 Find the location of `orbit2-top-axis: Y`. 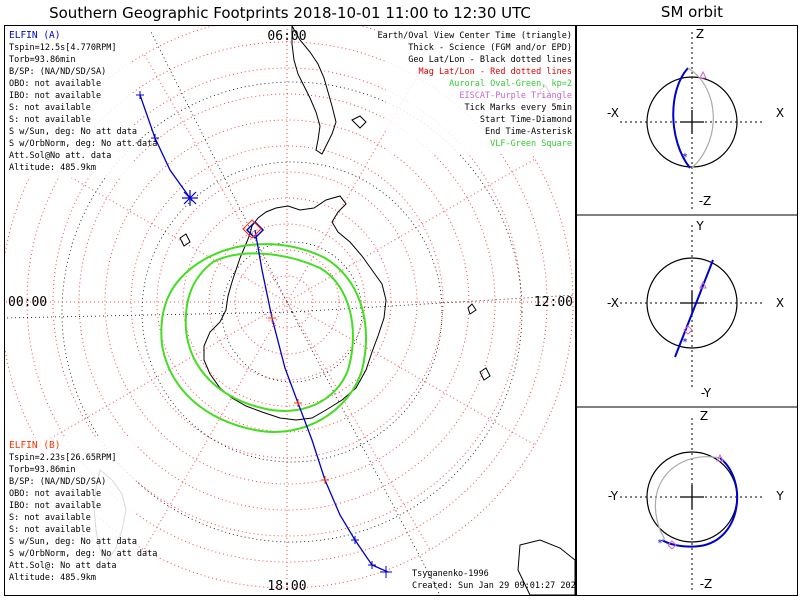

orbit2-top-axis: Y is located at coordinates (699, 226).